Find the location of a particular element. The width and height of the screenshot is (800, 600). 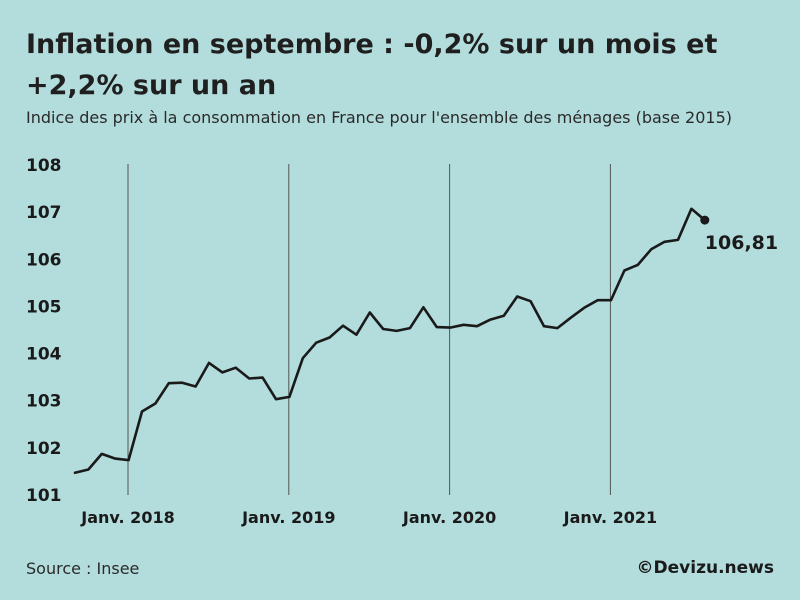

x-tick-label: Janv. 2021 is located at coordinates (610, 517).